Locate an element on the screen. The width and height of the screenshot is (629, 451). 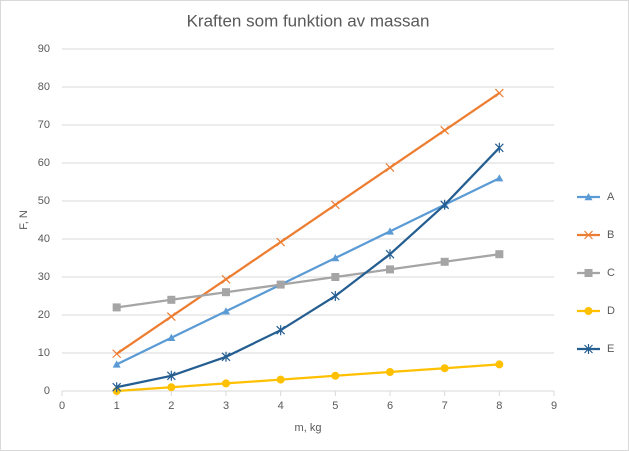
x-tick-label: 3 is located at coordinates (226, 406).